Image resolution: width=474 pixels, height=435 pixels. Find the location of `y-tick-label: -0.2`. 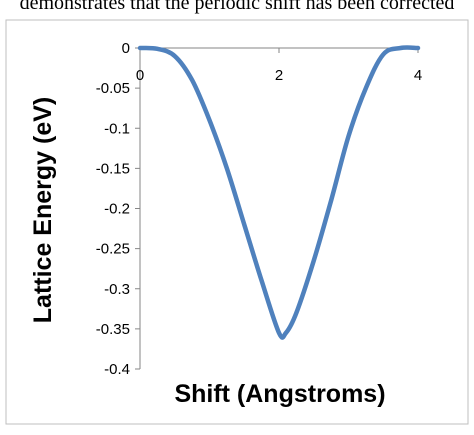

y-tick-label: -0.2 is located at coordinates (117, 209).